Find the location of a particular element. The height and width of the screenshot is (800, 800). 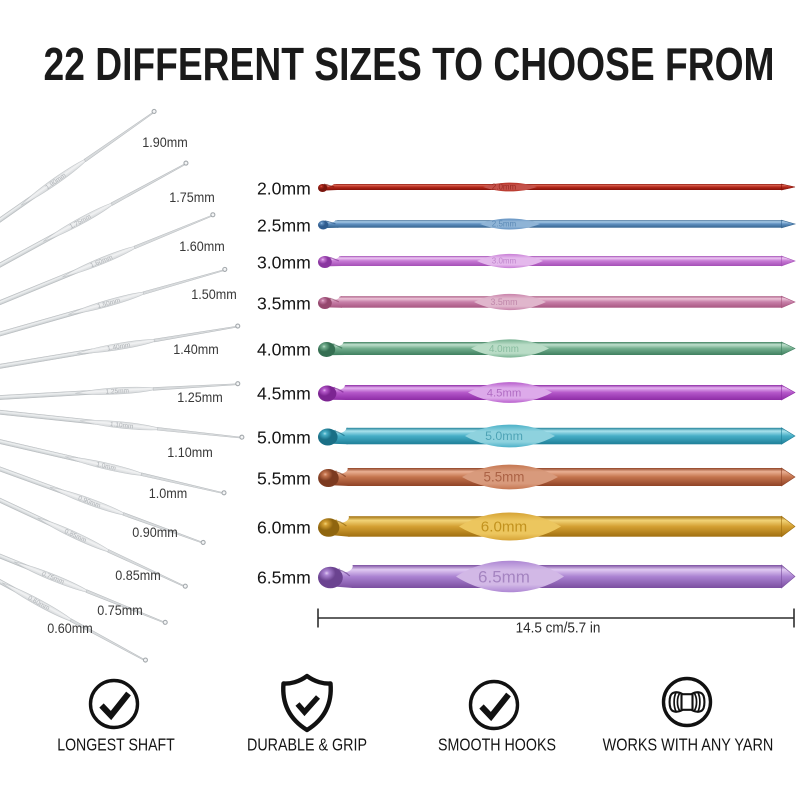

svg-text: 4.5mm is located at coordinates (504, 393).